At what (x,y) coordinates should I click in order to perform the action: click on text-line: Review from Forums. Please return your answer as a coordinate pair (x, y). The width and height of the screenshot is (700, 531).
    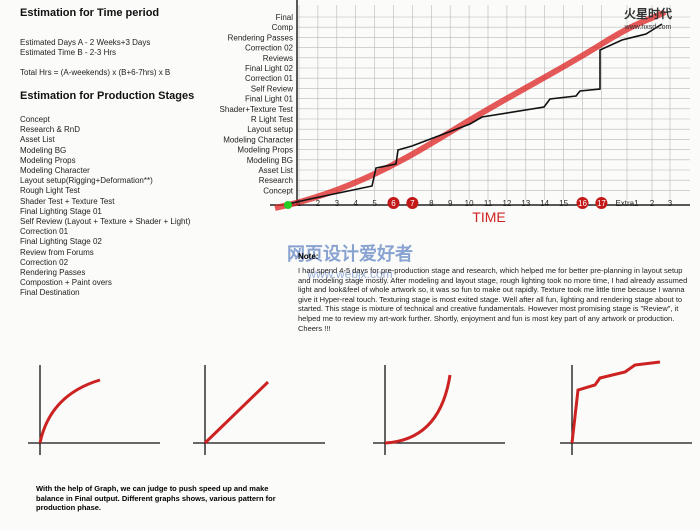
    Looking at the image, I should click on (57, 252).